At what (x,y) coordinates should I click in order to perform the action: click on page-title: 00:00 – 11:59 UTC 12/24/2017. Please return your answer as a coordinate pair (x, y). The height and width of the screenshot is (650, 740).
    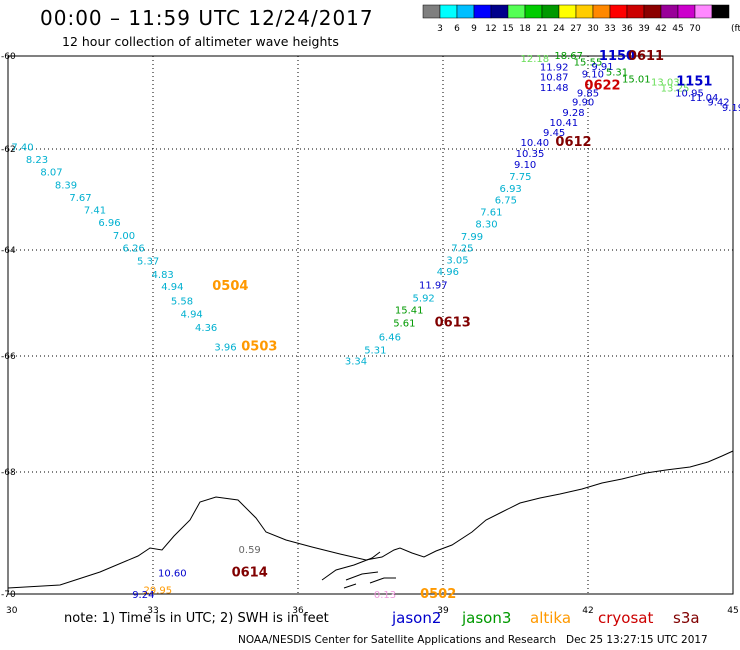
    Looking at the image, I should click on (207, 18).